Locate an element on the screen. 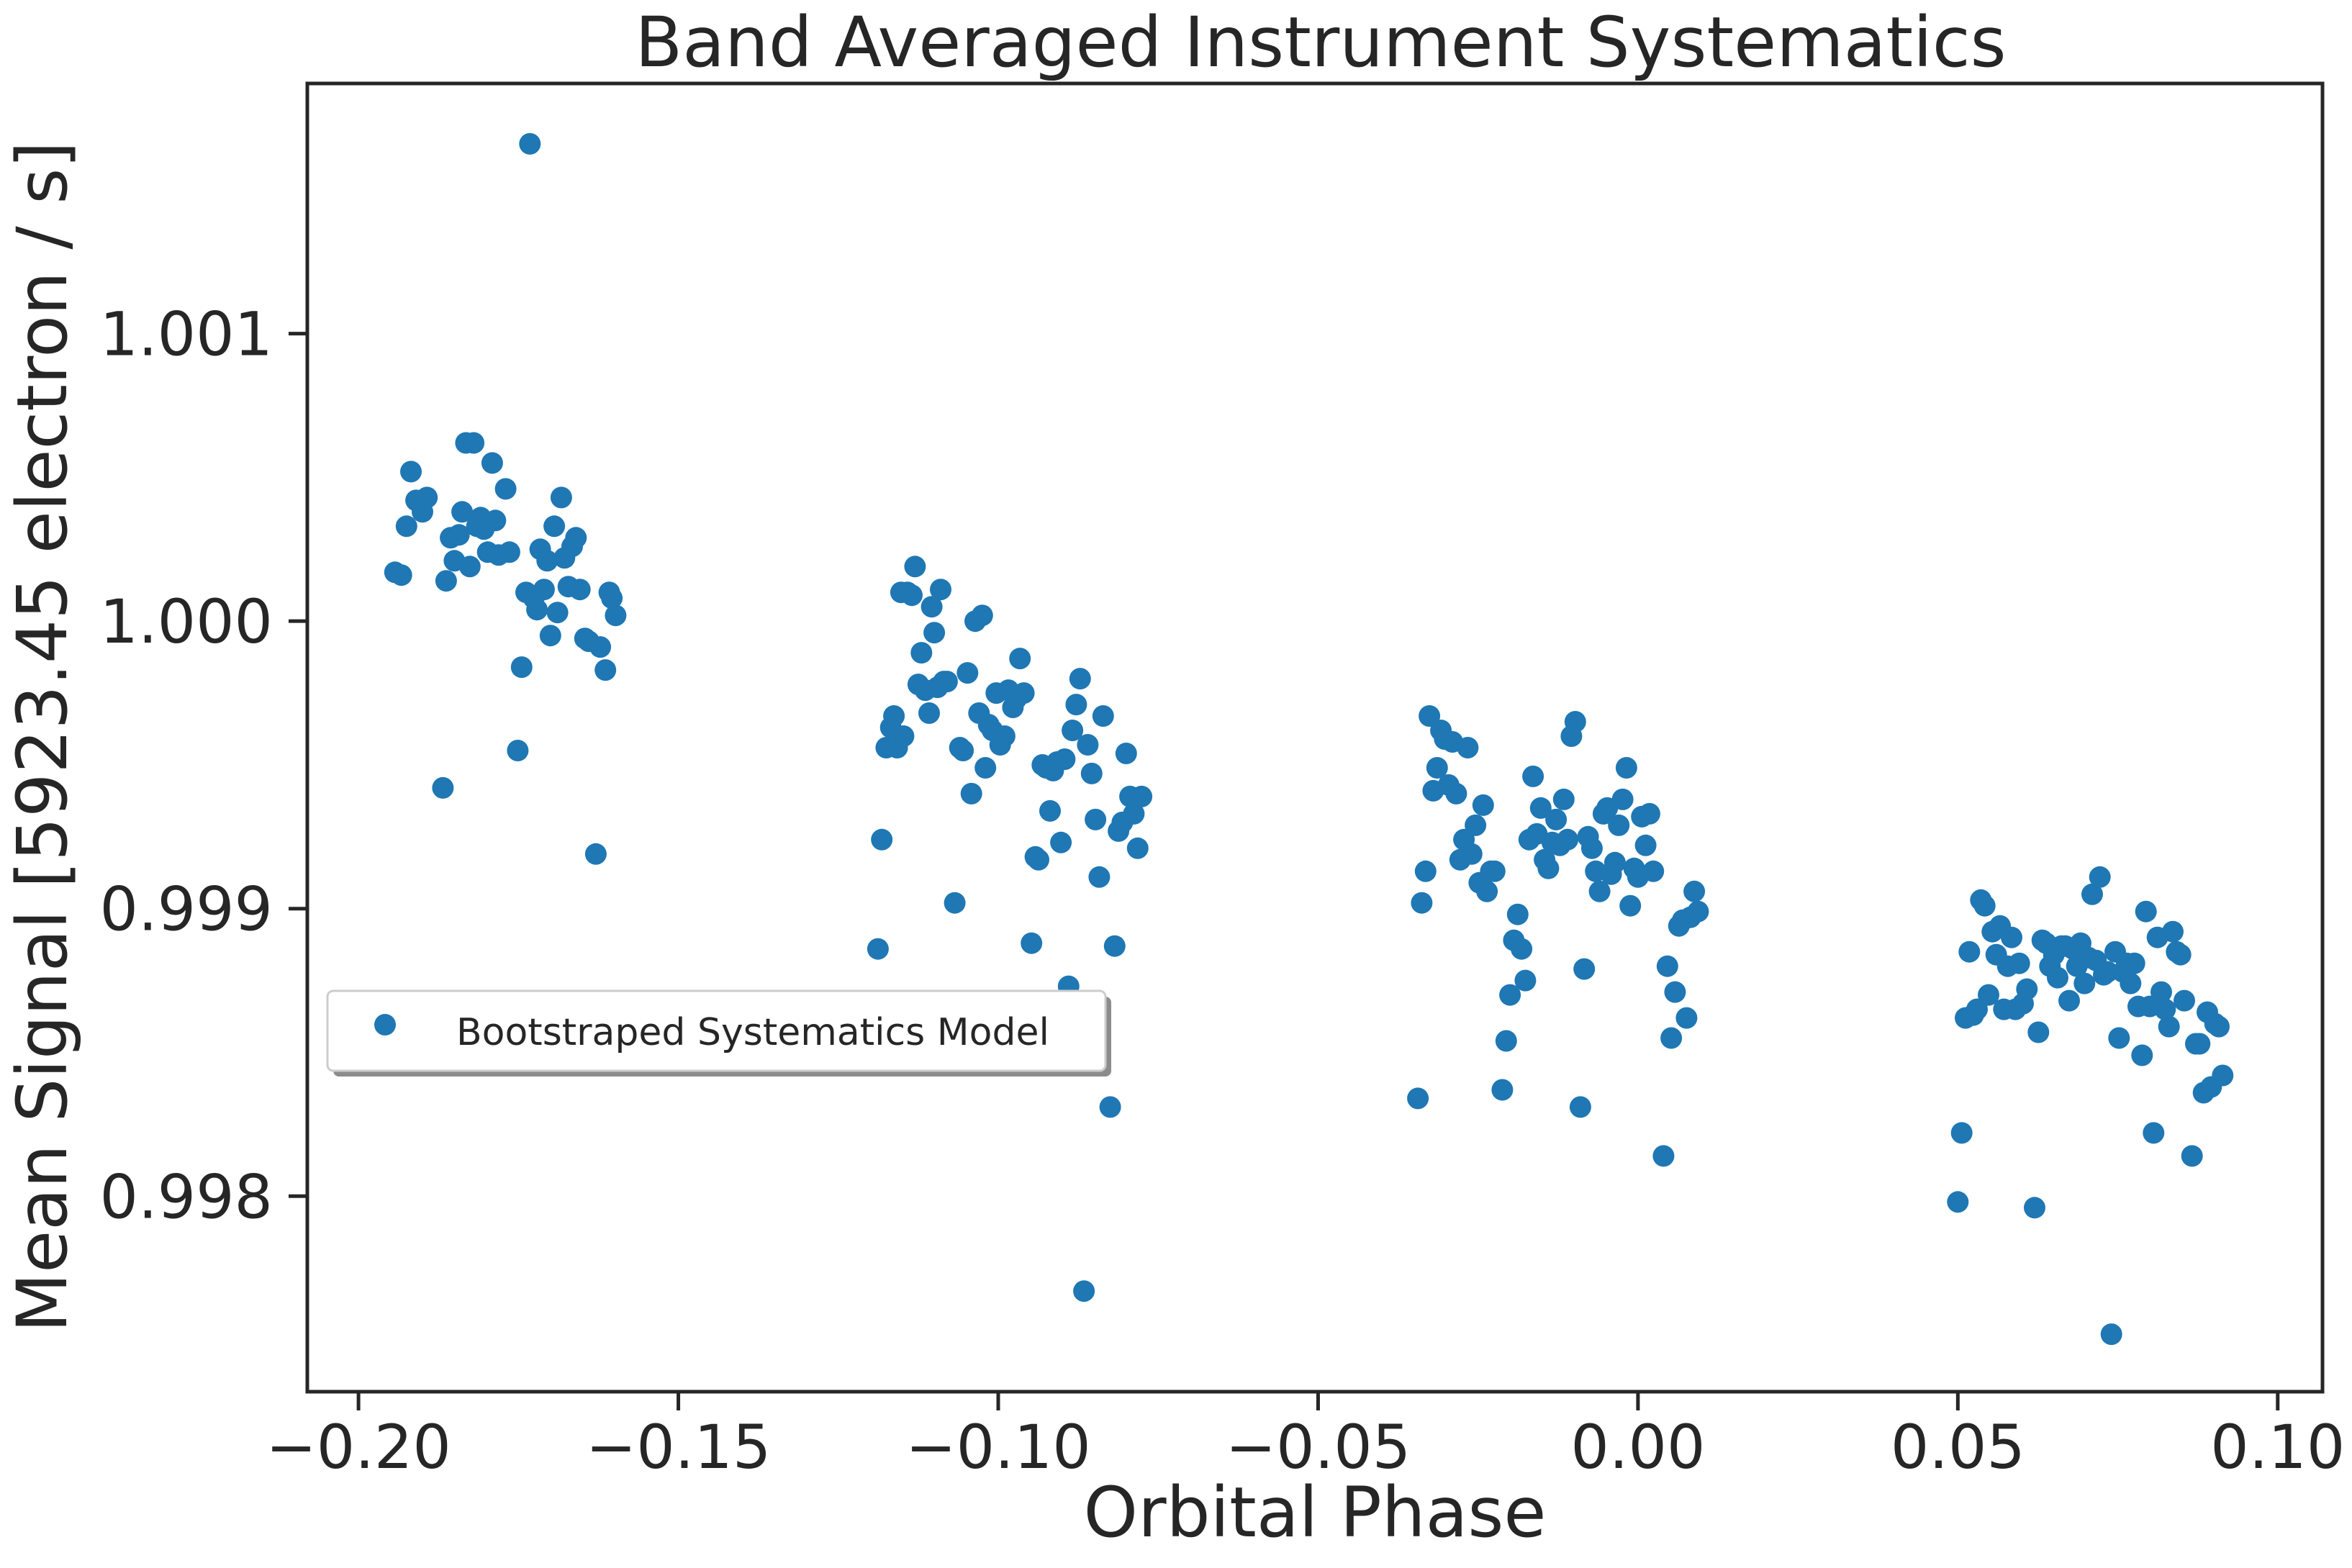 The width and height of the screenshot is (2352, 1568). legend-box is located at coordinates (716, 1031).